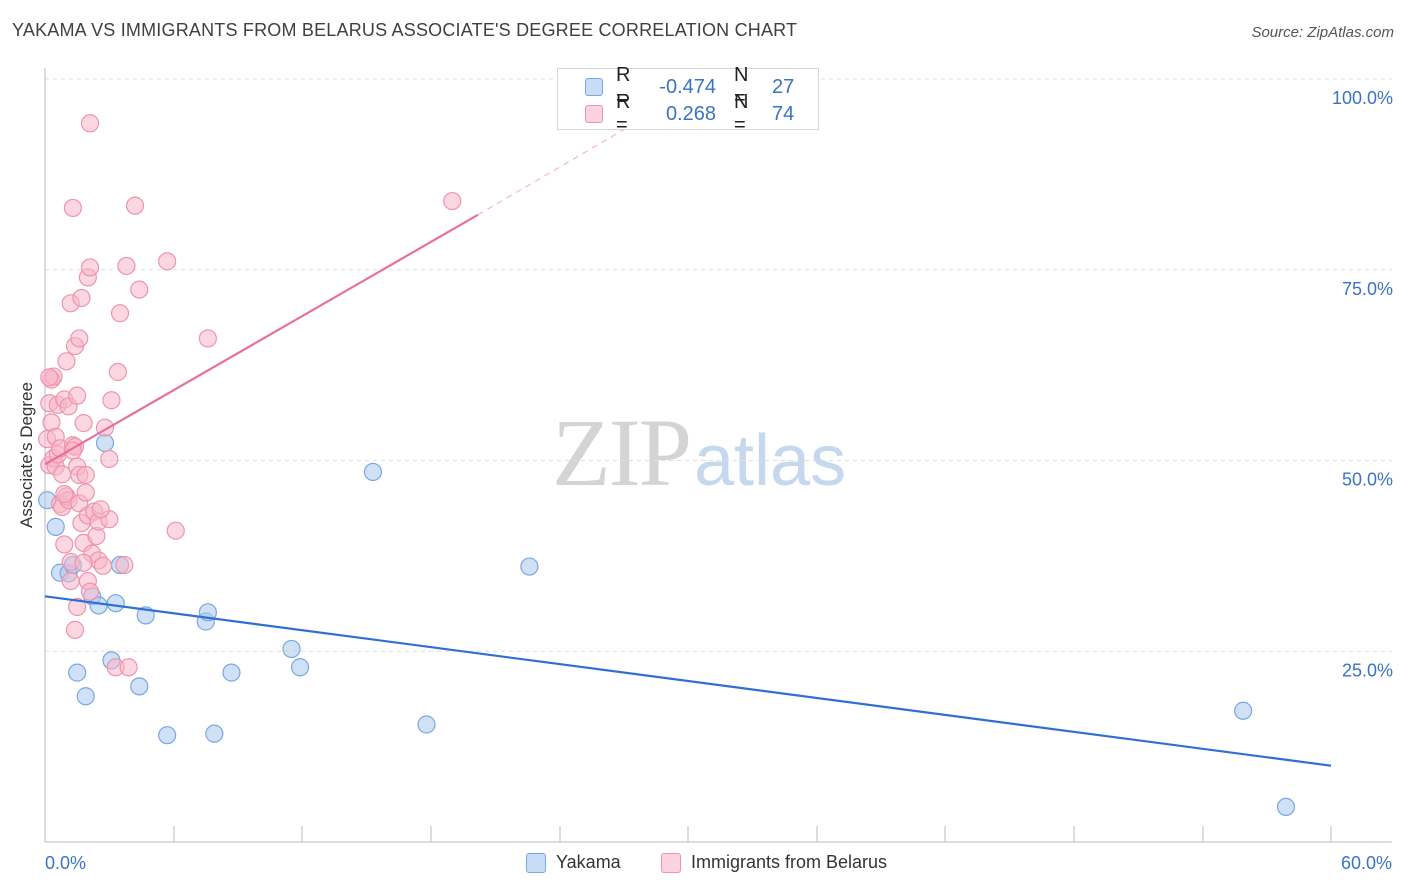 The image size is (1406, 892). I want to click on stats-swatch-belarus, so click(594, 114).